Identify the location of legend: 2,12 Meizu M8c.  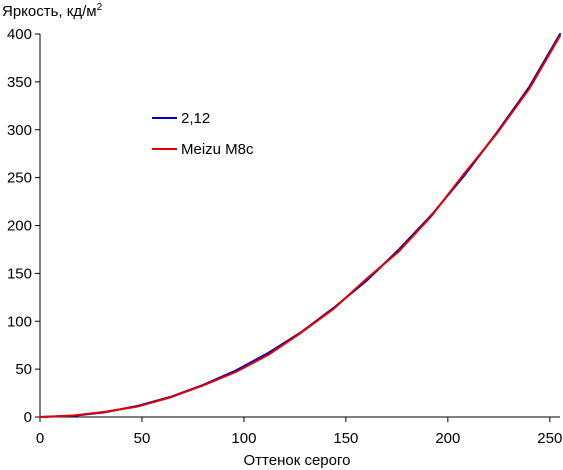
(203, 134).